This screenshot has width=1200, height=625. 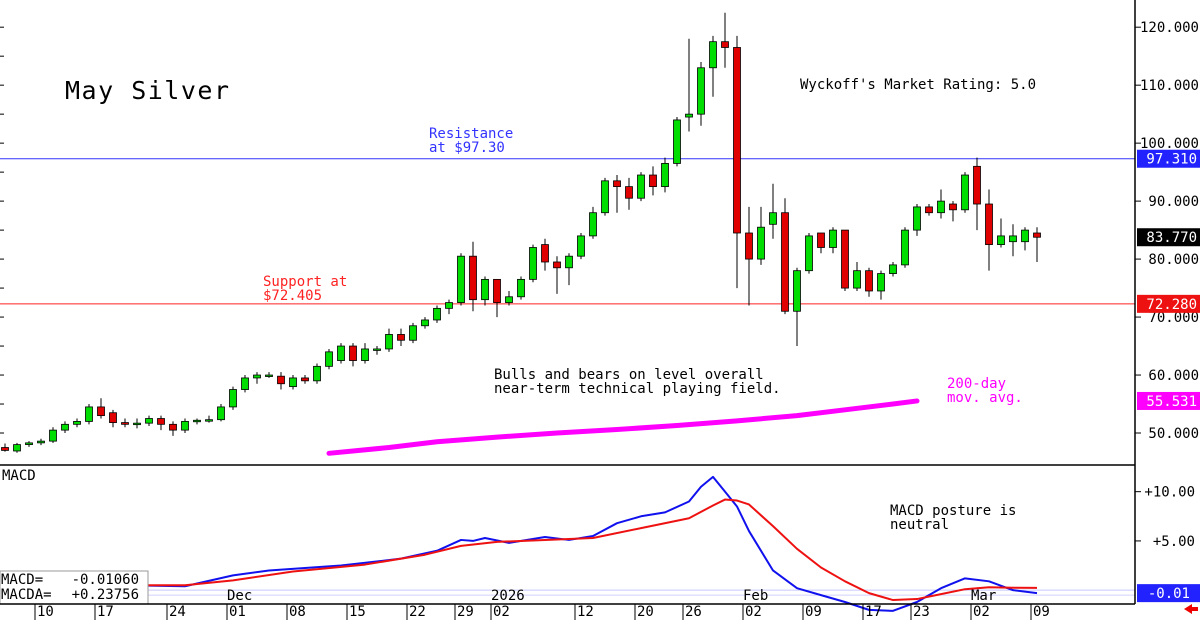 I want to click on price-axis-label: 120.000, so click(x=1169, y=28).